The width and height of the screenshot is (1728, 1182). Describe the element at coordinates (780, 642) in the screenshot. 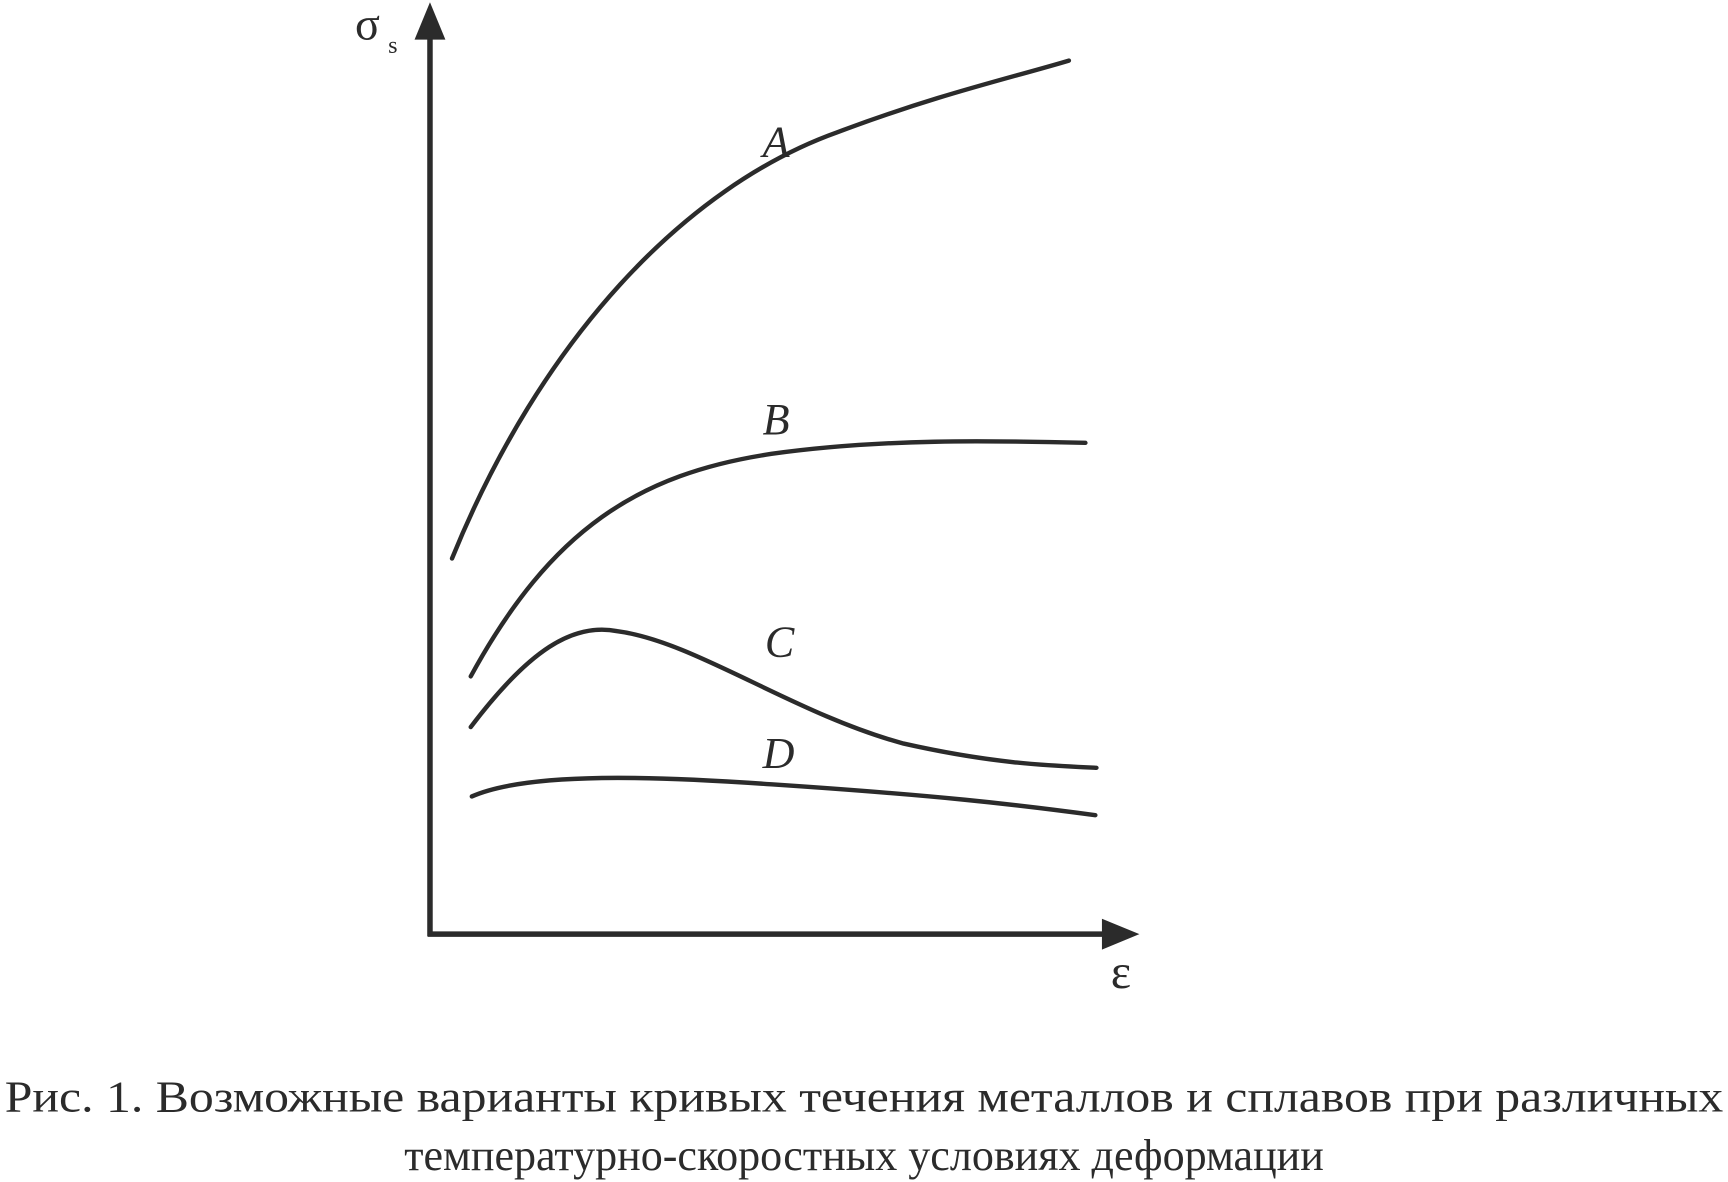

I see `curve-label: C` at that location.